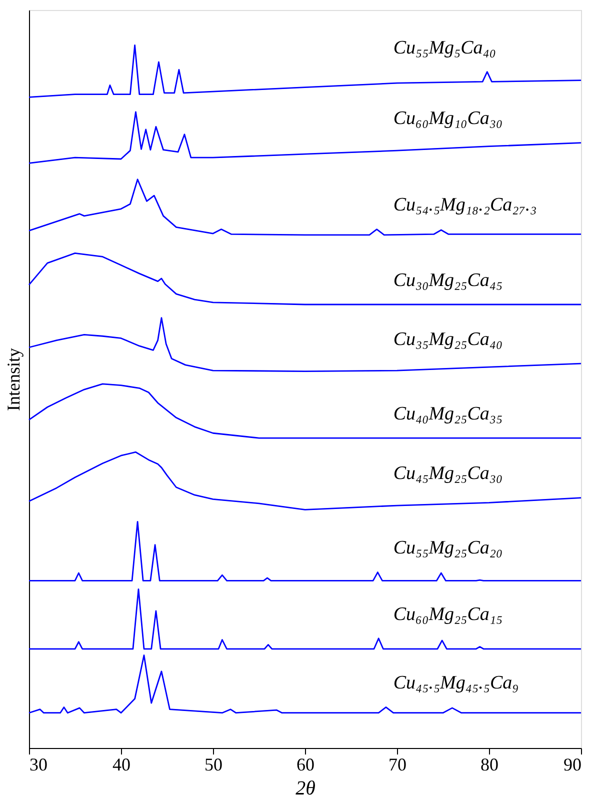 This screenshot has height=803, width=601. What do you see at coordinates (305, 764) in the screenshot?
I see `x-tick-label: 60` at bounding box center [305, 764].